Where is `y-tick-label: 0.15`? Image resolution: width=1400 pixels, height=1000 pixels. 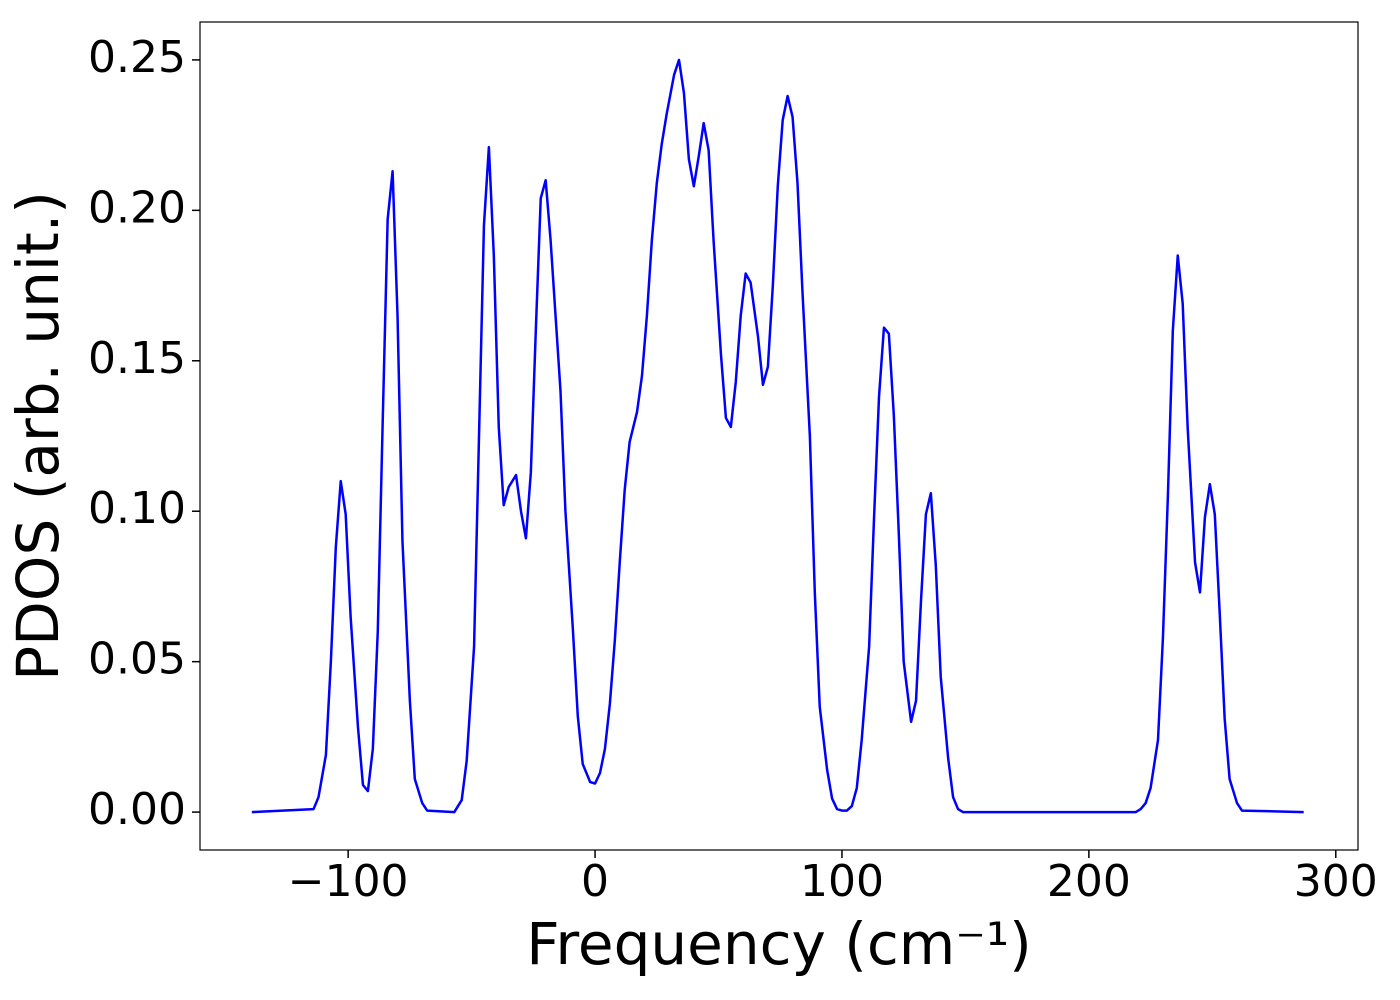
y-tick-label: 0.15 is located at coordinates (137, 358).